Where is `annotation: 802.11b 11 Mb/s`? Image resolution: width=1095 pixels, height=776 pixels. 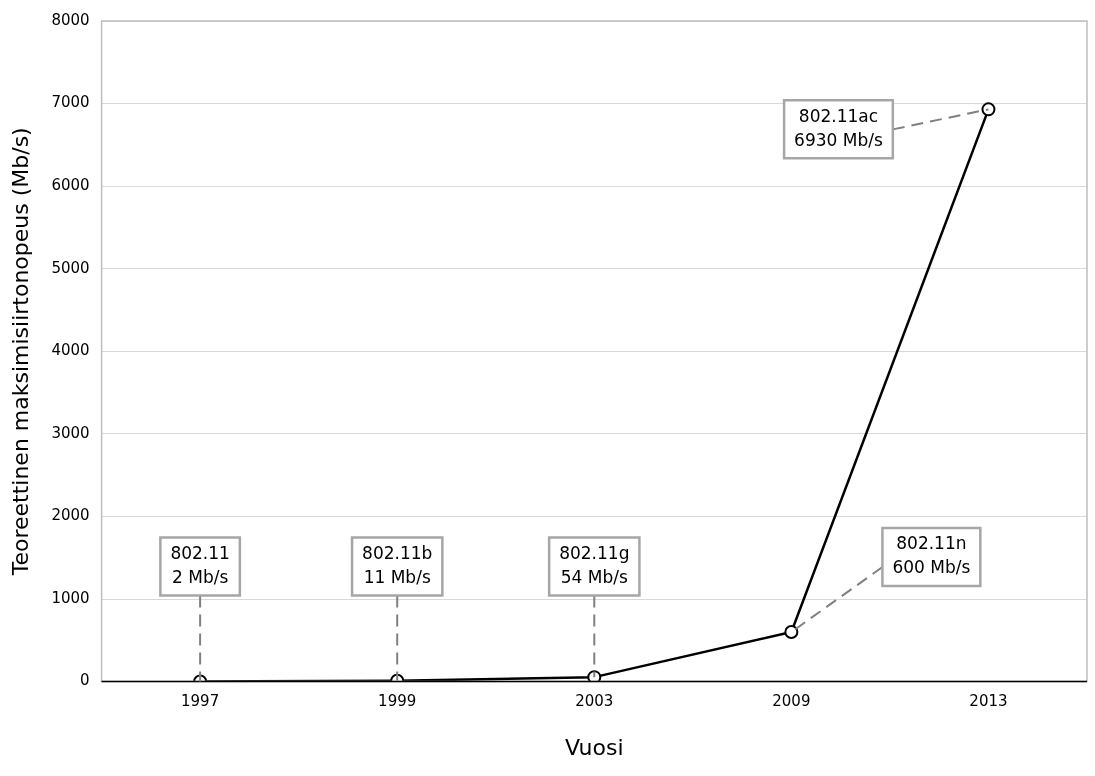
annotation: 802.11b 11 Mb/s is located at coordinates (397, 565).